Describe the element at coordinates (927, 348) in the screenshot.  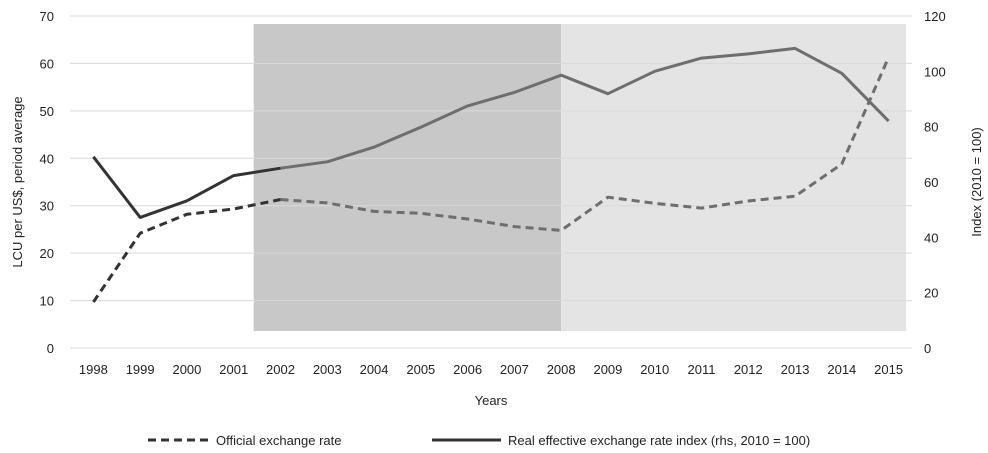
I see `y2-tick-label: 0` at that location.